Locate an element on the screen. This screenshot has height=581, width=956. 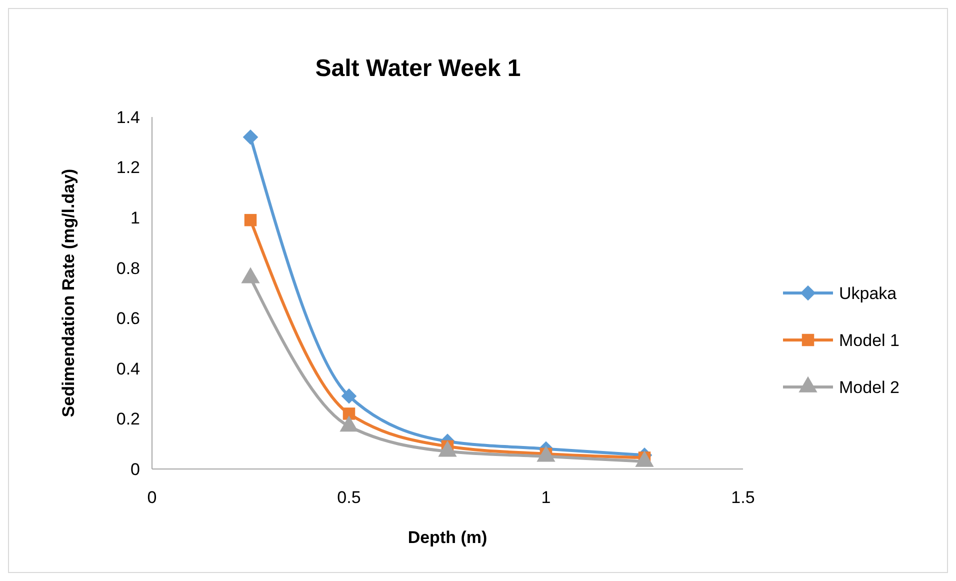
legend-label: Ukpaka is located at coordinates (868, 293).